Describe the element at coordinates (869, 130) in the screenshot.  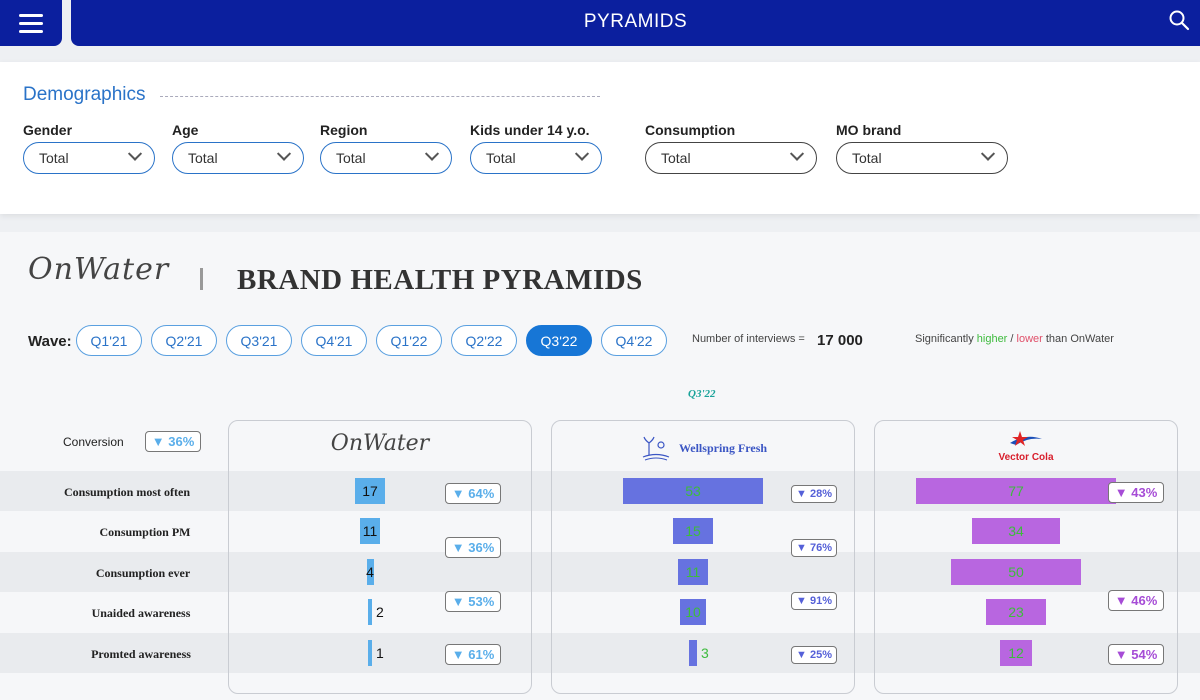
I see `filter-label: MO brand` at that location.